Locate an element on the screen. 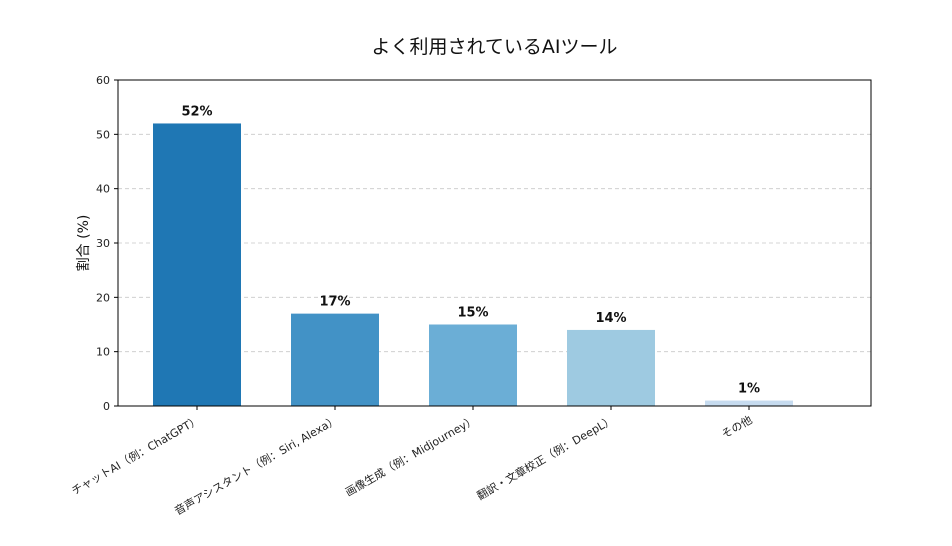 The image size is (952, 546). y-tick-label: 60 is located at coordinates (103, 80).